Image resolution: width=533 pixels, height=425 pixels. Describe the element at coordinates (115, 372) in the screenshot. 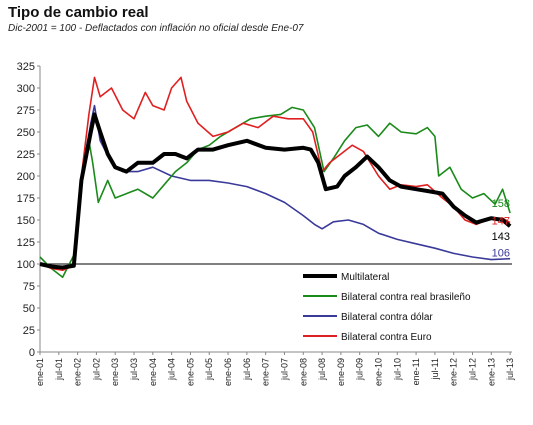

I see `x-tick-label: ene-03` at that location.